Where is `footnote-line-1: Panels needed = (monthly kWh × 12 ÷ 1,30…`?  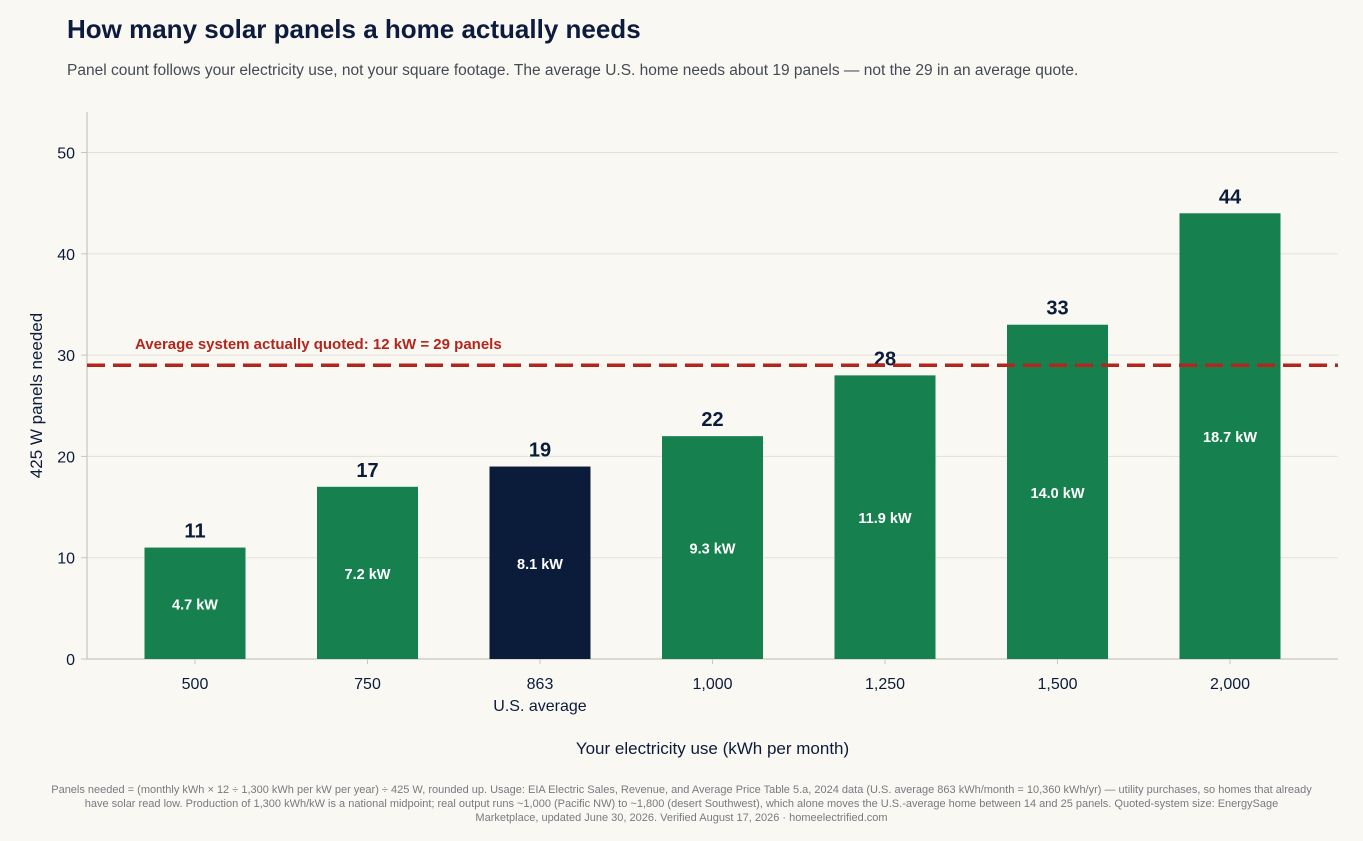
footnote-line-1: Panels needed = (monthly kWh × 12 ÷ 1,30… is located at coordinates (681, 790).